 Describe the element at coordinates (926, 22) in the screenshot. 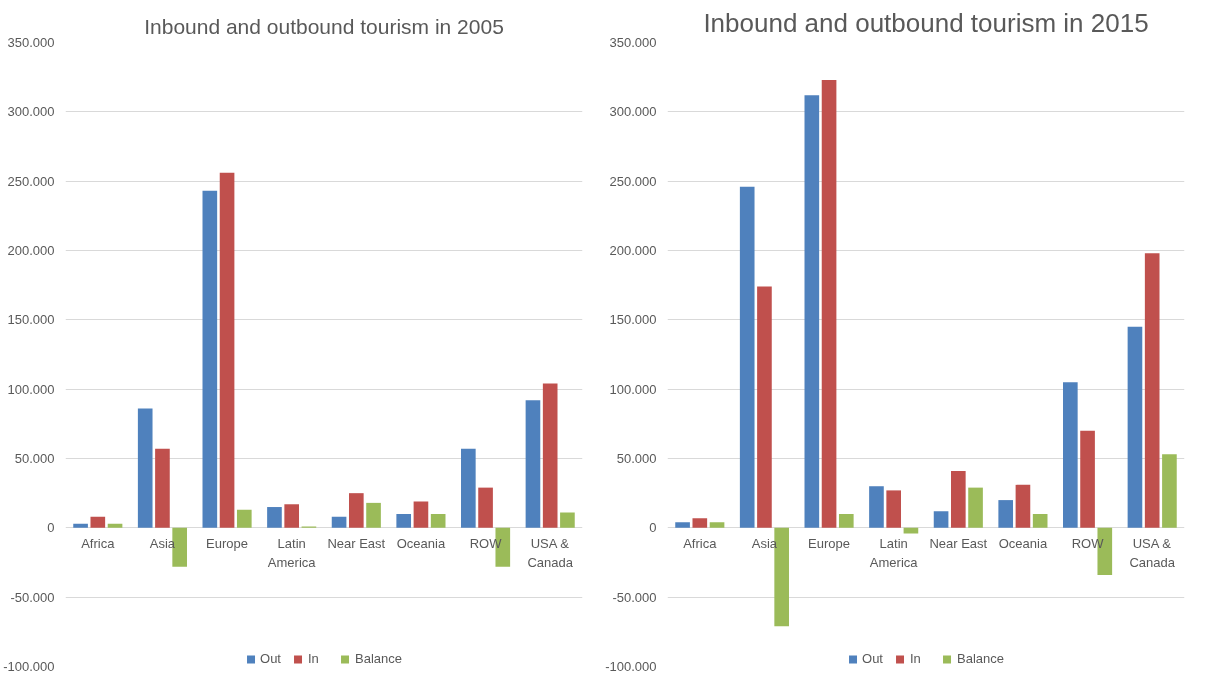

I see `chart-title: Inbound and outbound tourism in 2015` at that location.